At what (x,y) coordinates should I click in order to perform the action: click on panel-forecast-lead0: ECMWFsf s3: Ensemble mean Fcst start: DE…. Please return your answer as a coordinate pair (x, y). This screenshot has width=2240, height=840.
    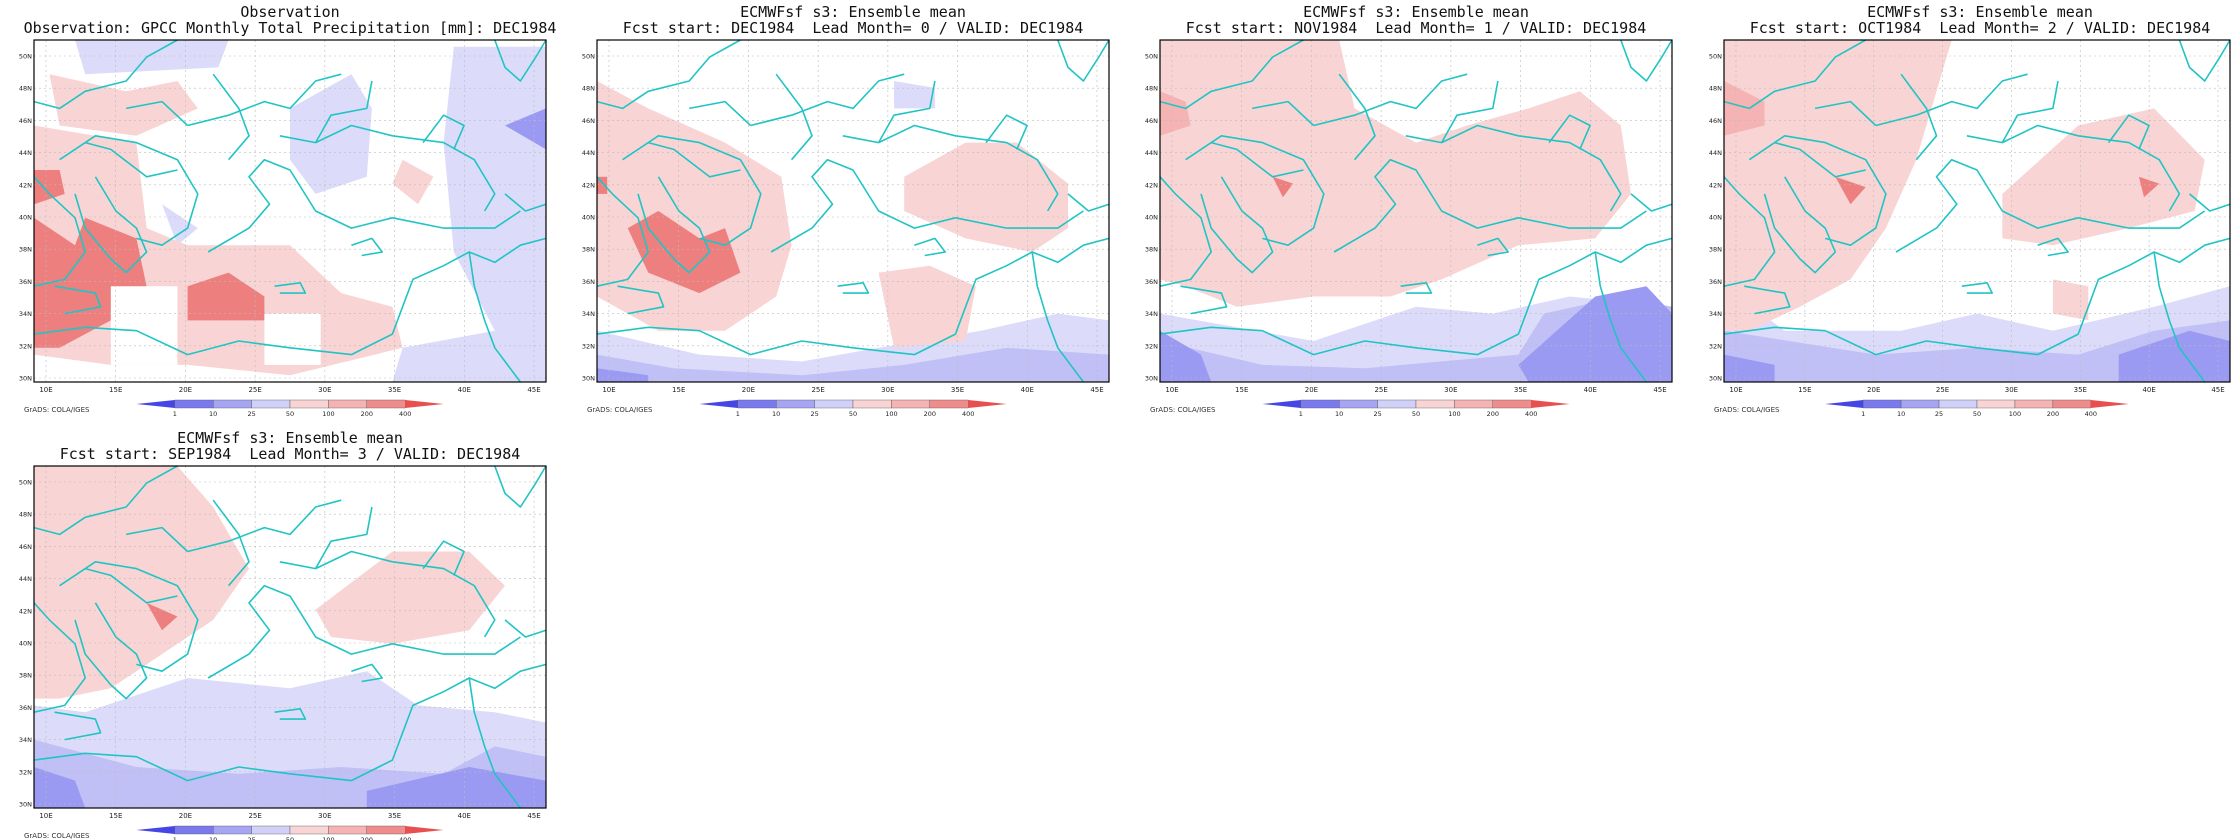
    Looking at the image, I should click on (852, 209).